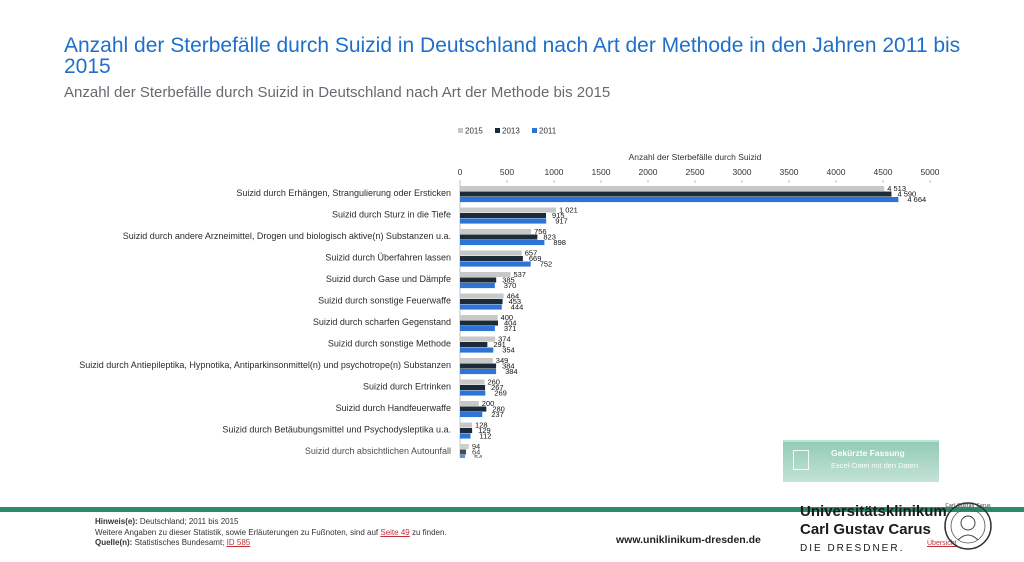 The image size is (1024, 562). What do you see at coordinates (906, 194) in the screenshot?
I see `bar-value-label-2013: 4 590` at bounding box center [906, 194].